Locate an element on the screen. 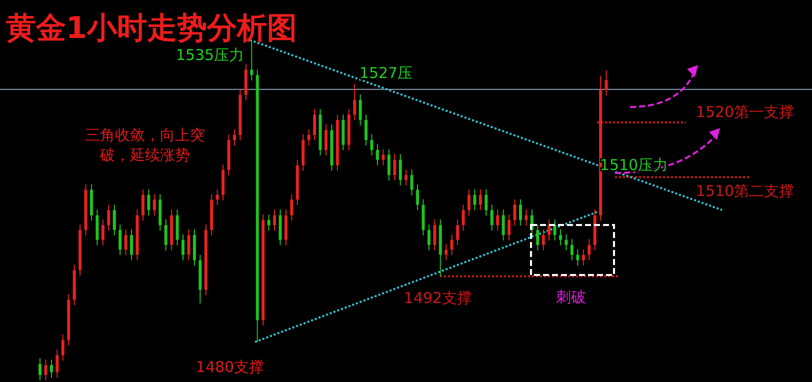 This screenshot has width=812, height=382. chart-title: 黄金1小时走势分析图 is located at coordinates (151, 28).